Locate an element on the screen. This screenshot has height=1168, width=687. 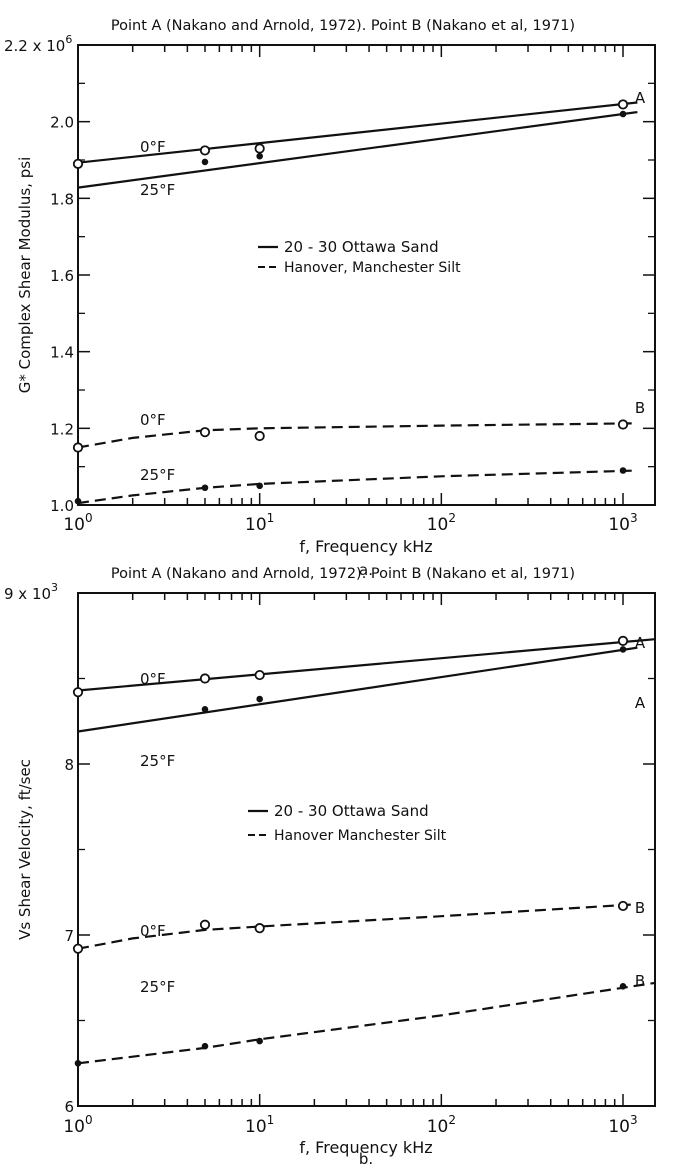
y-tick-text: 1.0 is located at coordinates (62, 506).